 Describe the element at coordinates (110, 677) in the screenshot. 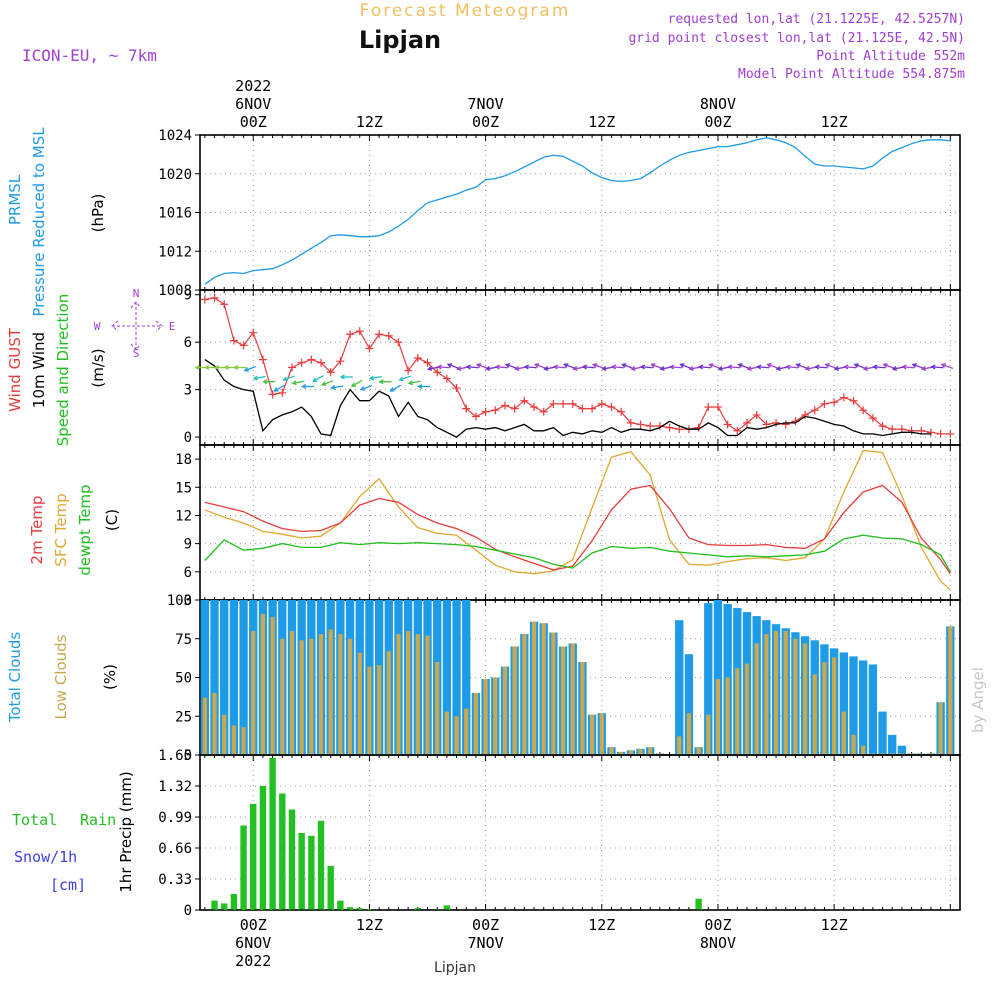

I see `clouds-unit-label: (%)` at that location.